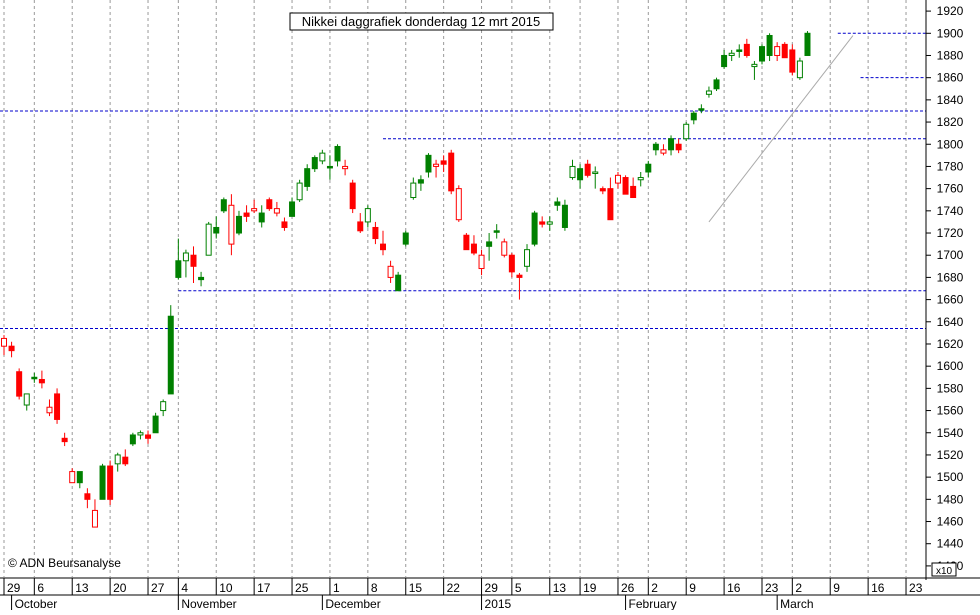 The height and width of the screenshot is (615, 980). Describe the element at coordinates (374, 588) in the screenshot. I see `x-day-label: 8` at that location.